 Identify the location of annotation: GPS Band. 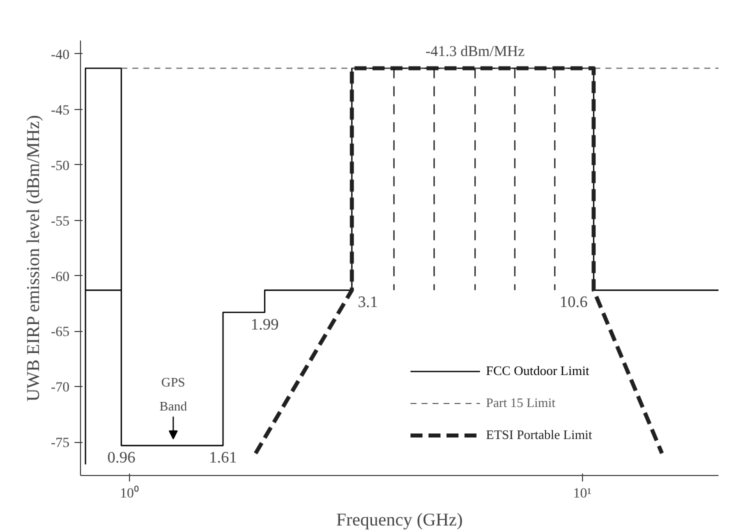
(174, 394).